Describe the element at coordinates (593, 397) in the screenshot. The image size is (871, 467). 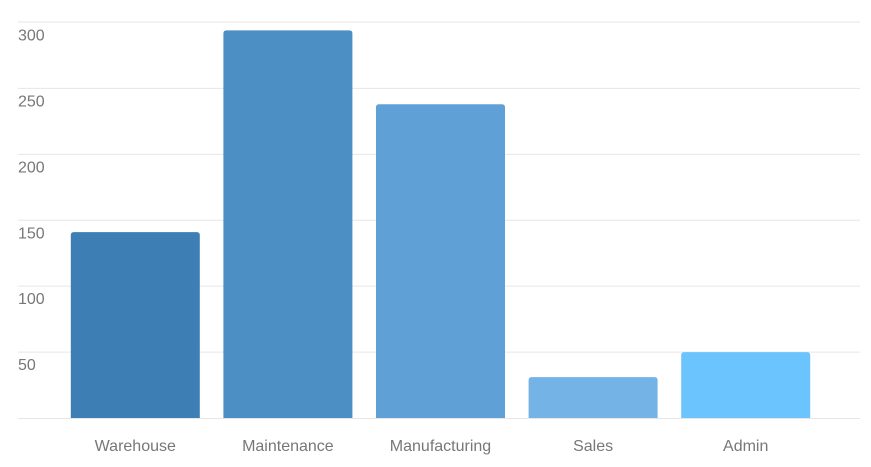
I see `bar-sales` at that location.